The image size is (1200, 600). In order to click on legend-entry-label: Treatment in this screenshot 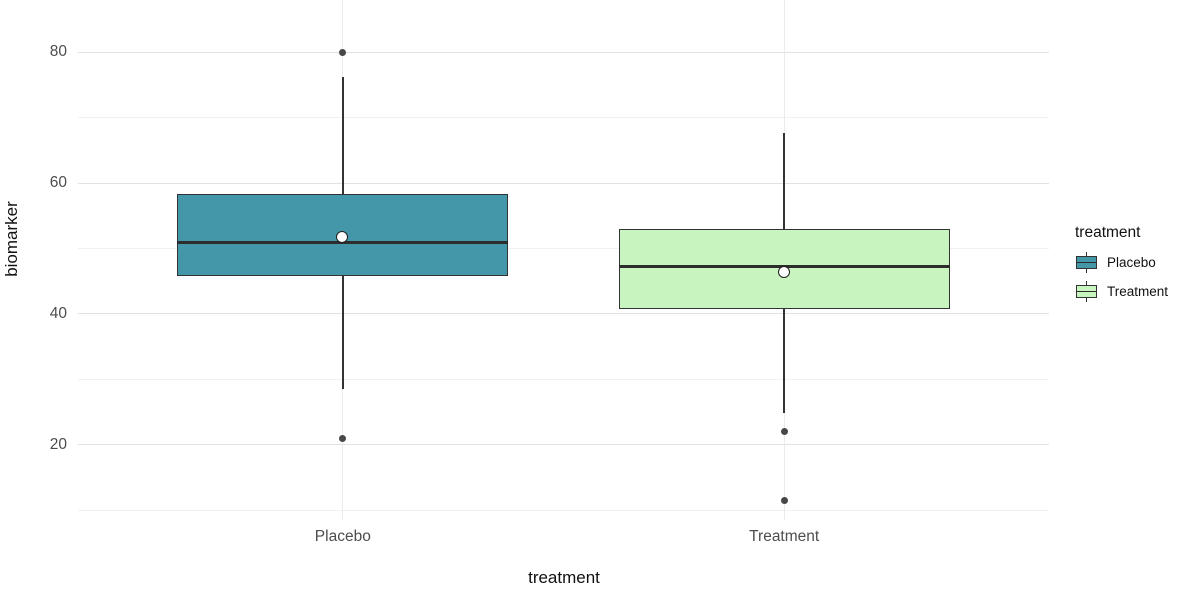, I will do `click(1138, 291)`.